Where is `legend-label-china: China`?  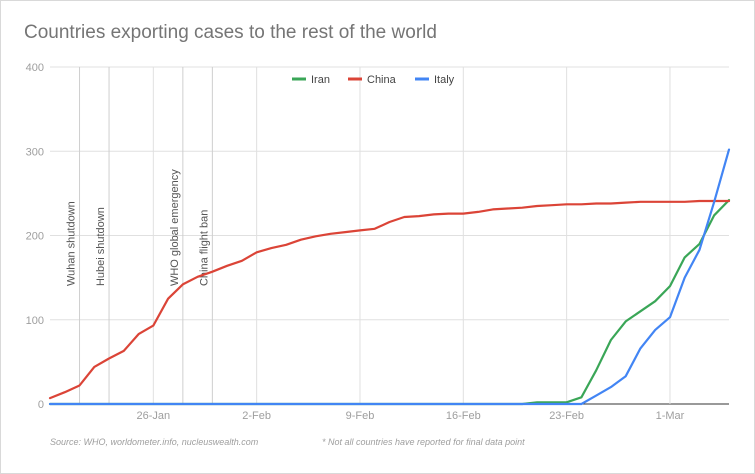 legend-label-china: China is located at coordinates (382, 80).